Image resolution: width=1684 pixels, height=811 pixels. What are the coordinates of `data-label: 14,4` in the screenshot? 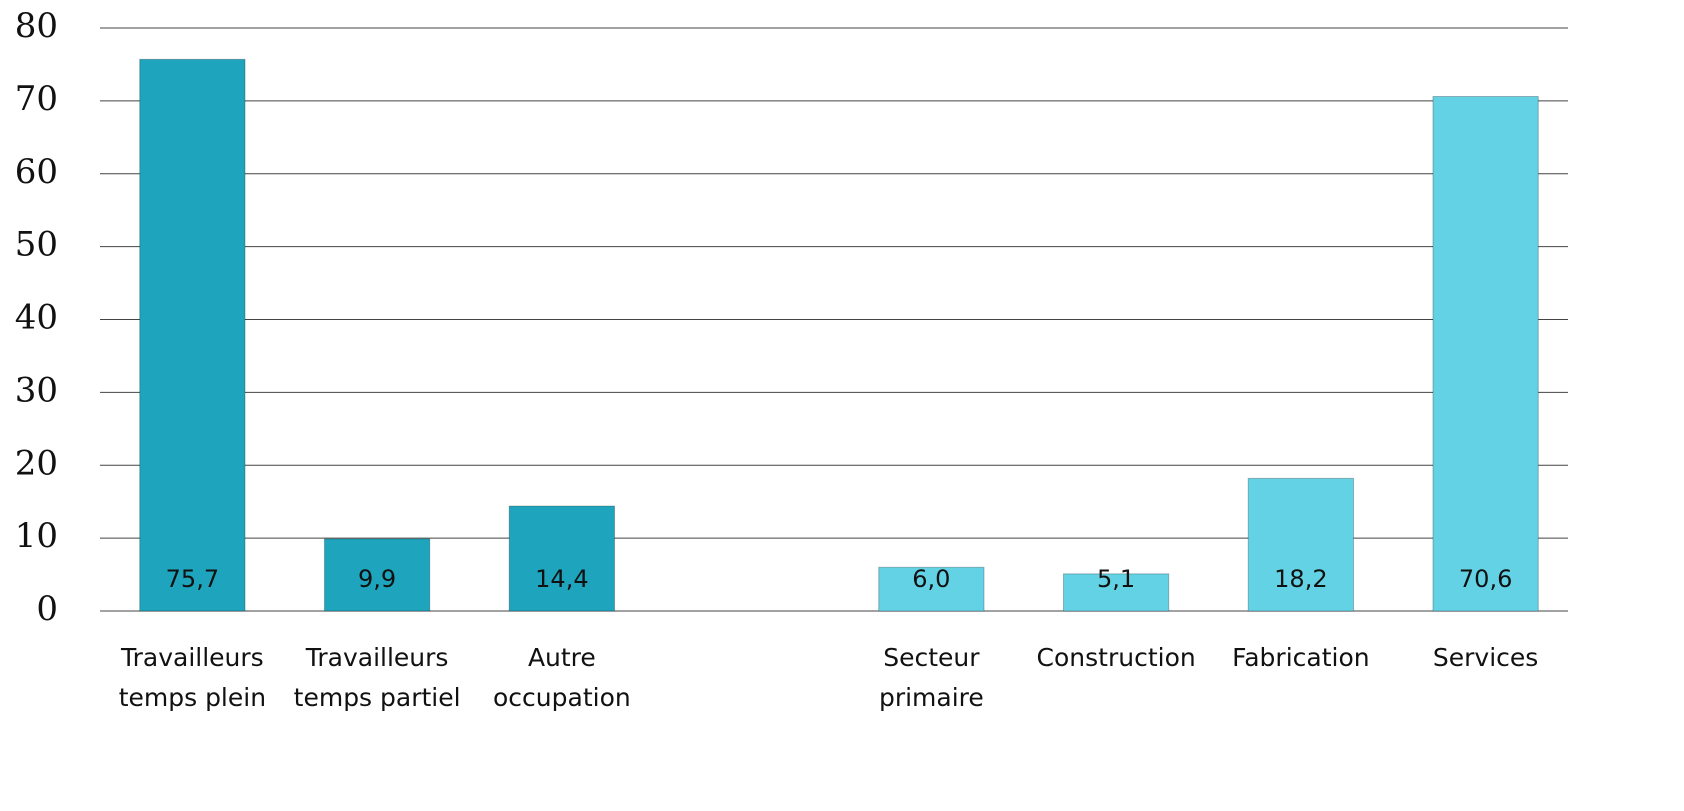 It's located at (561, 579).